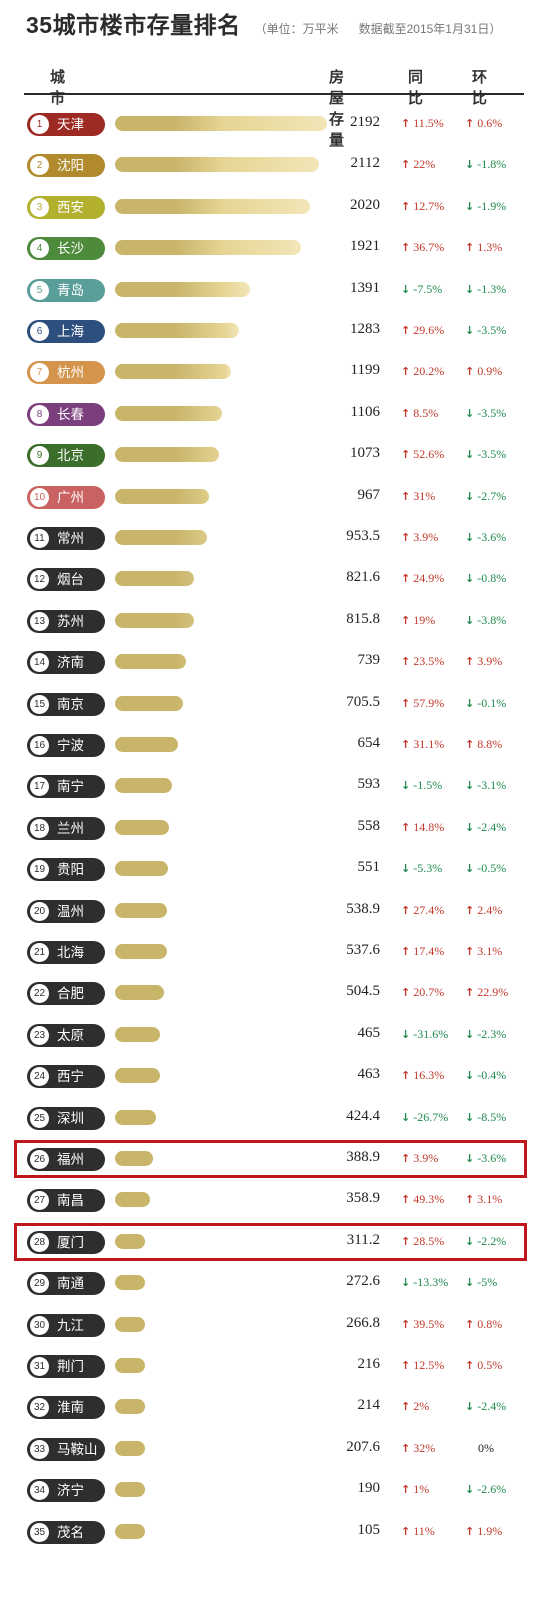 This screenshot has height=1597, width=550. I want to click on yoy-text: 2%, so click(421, 1406).